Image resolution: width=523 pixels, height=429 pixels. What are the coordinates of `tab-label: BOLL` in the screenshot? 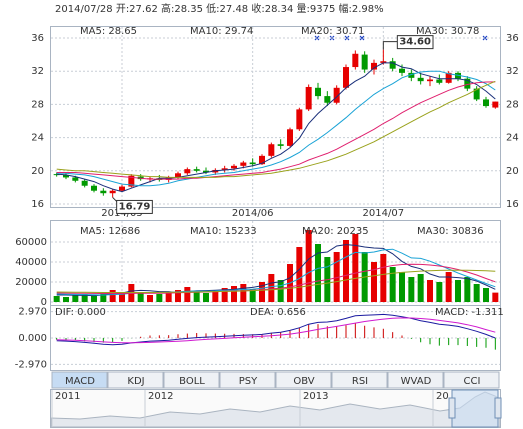 It's located at (192, 381).